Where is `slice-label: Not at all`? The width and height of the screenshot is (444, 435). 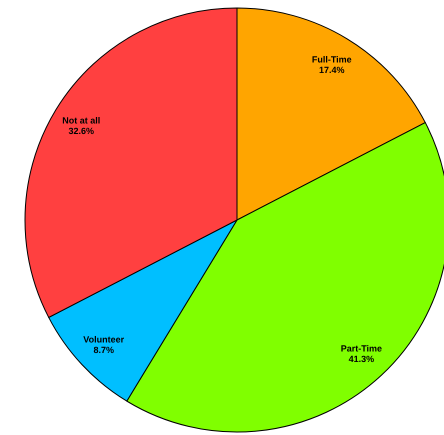 slice-label: Not at all is located at coordinates (81, 120).